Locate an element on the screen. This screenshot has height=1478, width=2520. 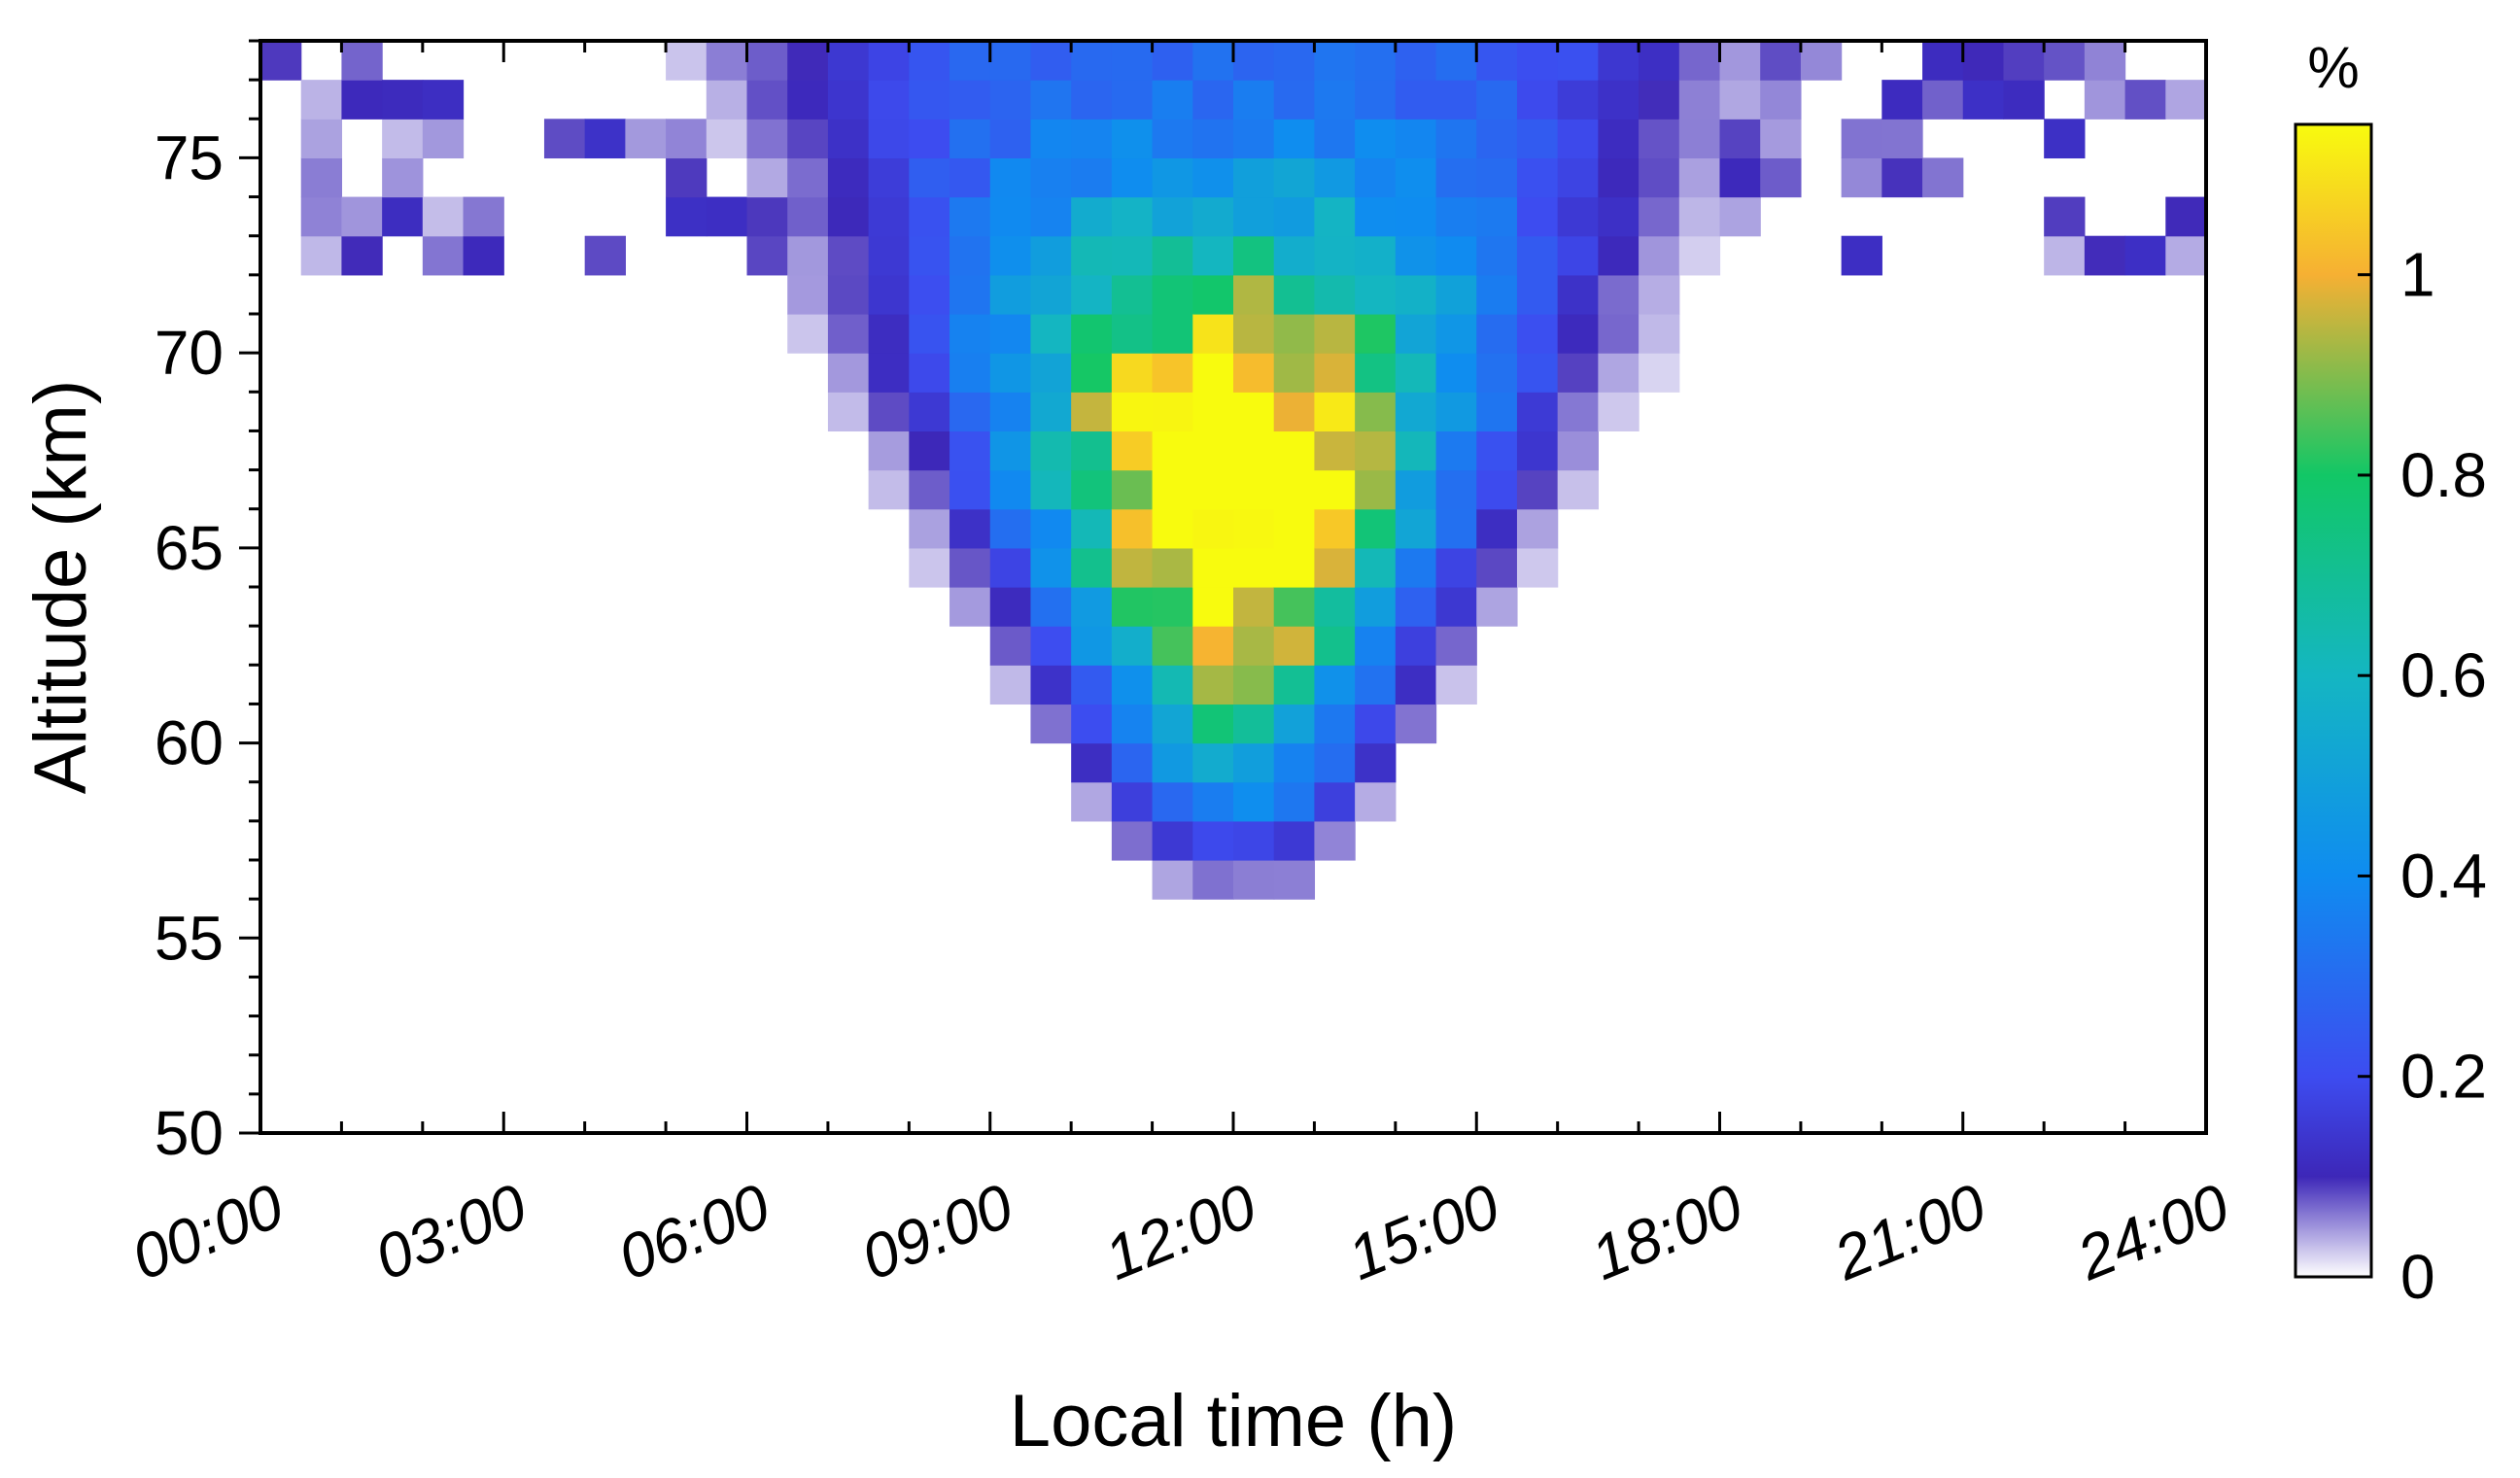
x-tick-label: 06:00 is located at coordinates (693, 1231).